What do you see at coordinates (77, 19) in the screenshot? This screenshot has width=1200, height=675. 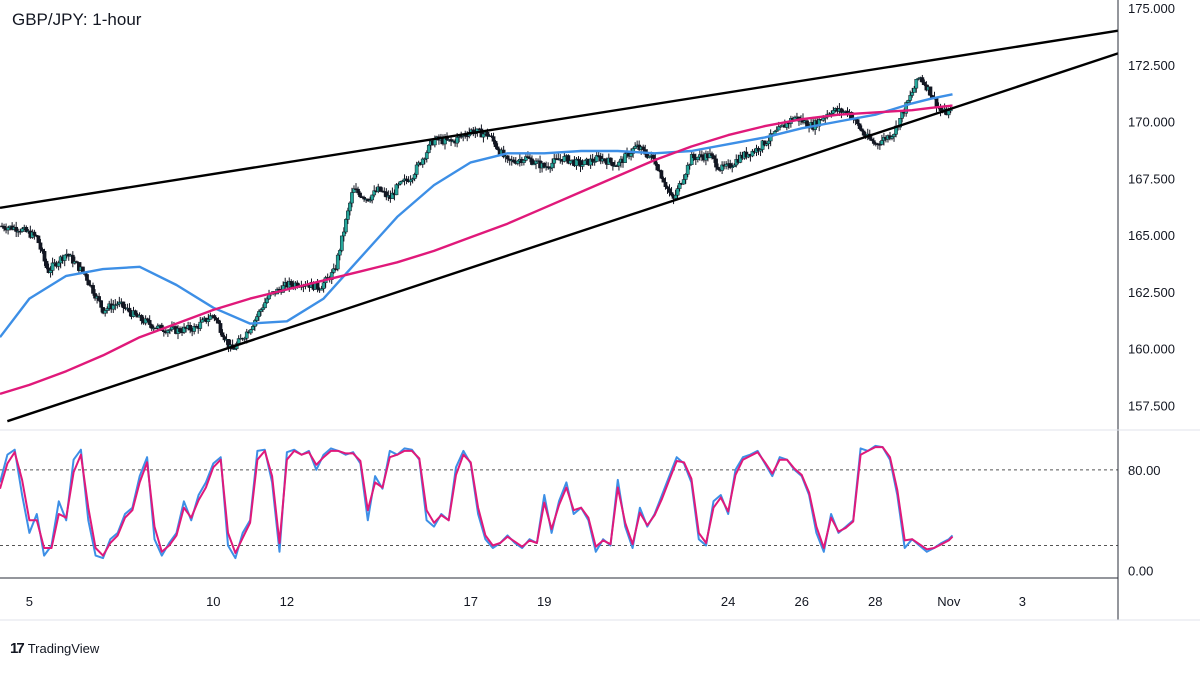 I see `chart-title: GBP/JPY: 1-hour` at bounding box center [77, 19].